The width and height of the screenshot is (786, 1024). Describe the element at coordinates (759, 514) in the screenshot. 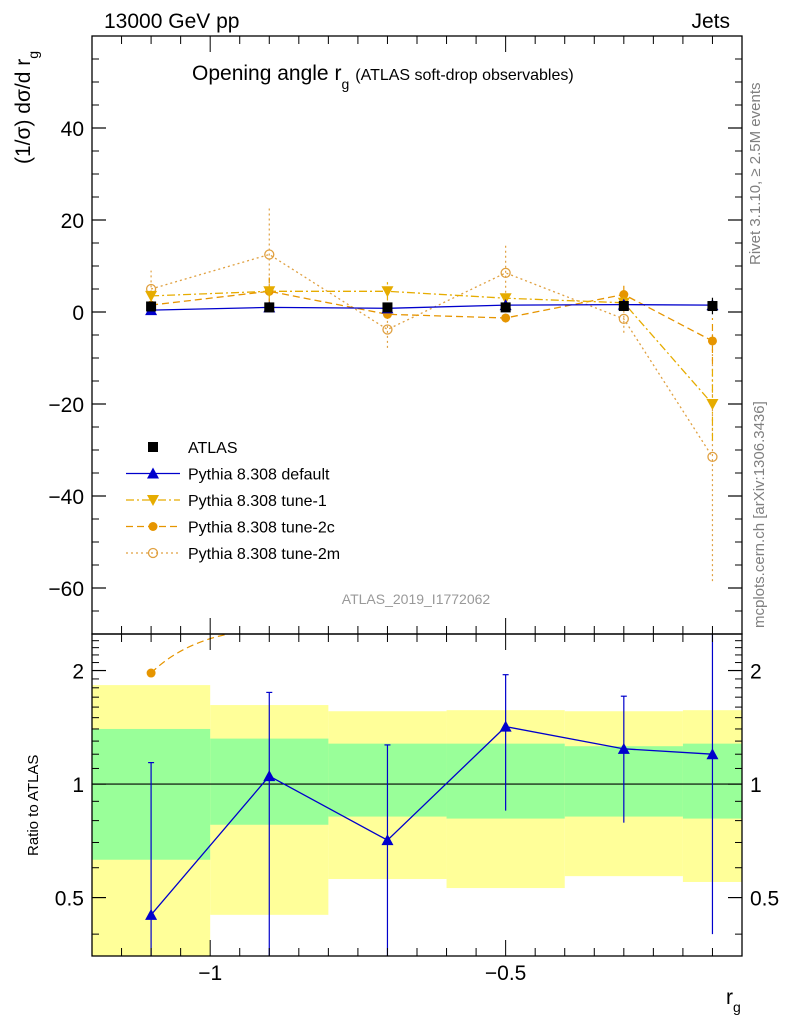

I see `side-label-bottom: mcplots.cern.ch [arXiv:1306.3436]` at that location.